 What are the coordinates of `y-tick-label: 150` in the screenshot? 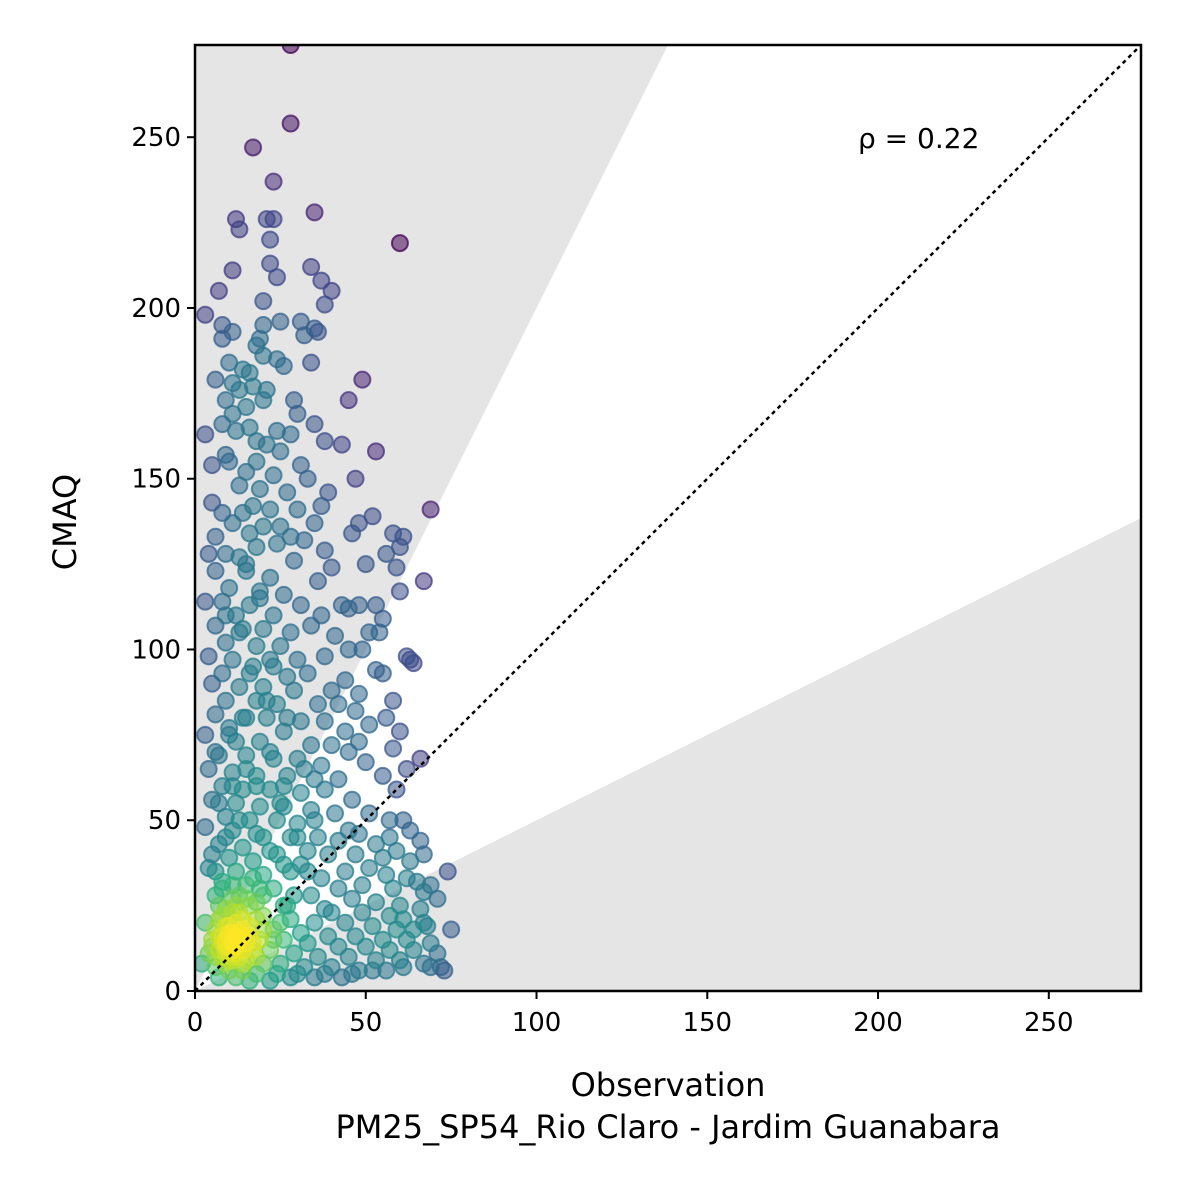 It's located at (156, 480).